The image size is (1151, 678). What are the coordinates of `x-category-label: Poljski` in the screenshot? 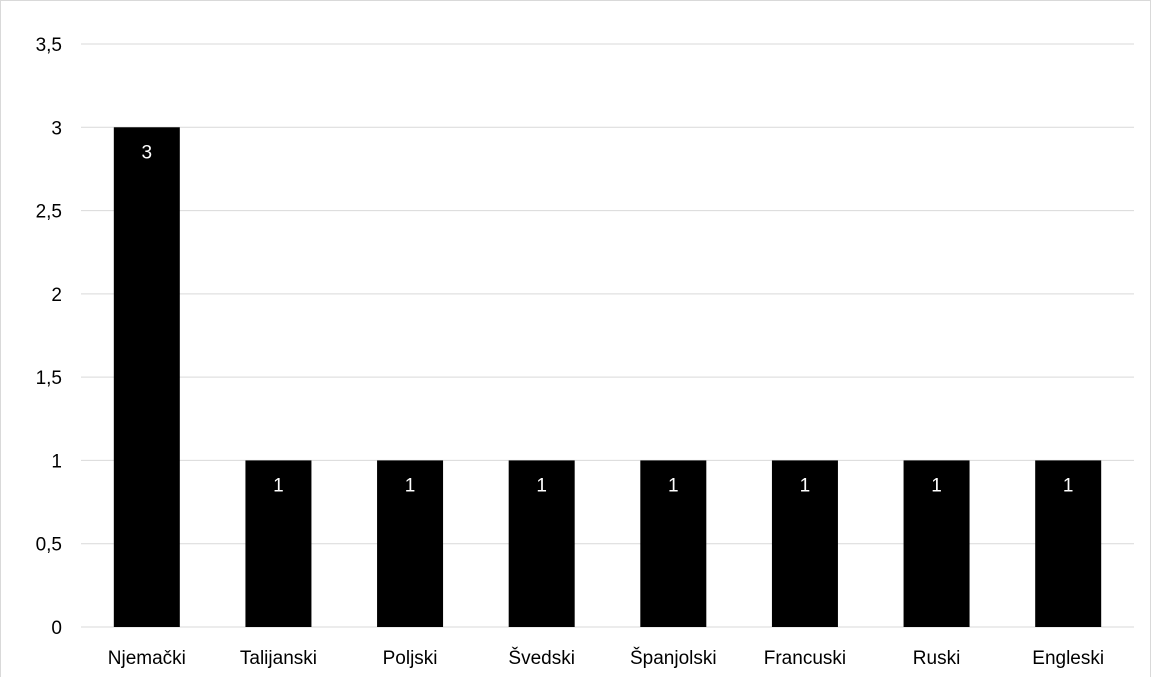 It's located at (410, 658).